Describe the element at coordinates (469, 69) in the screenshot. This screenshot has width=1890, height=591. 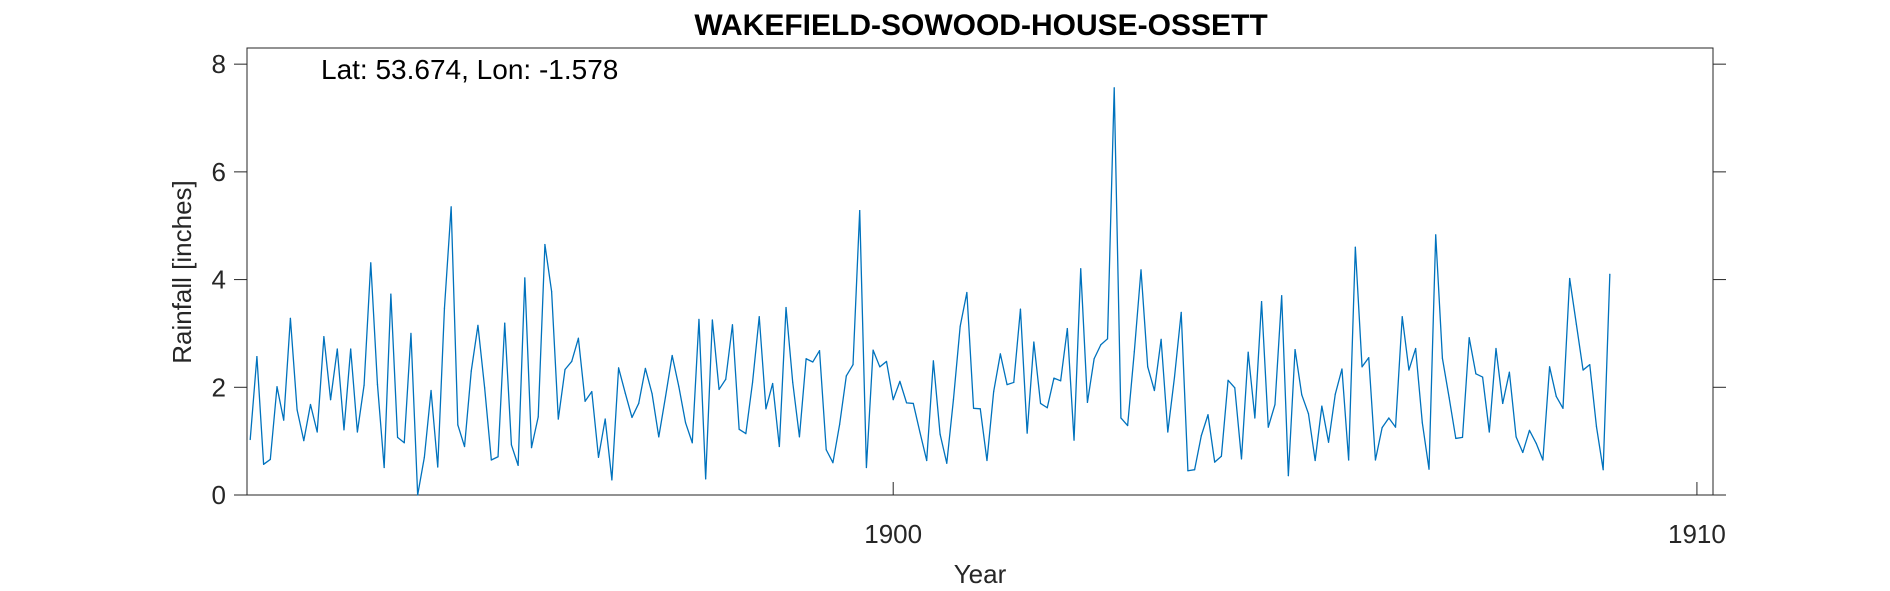
I see `location-annotation: Lat: 53.674, Lon: -1.578` at that location.